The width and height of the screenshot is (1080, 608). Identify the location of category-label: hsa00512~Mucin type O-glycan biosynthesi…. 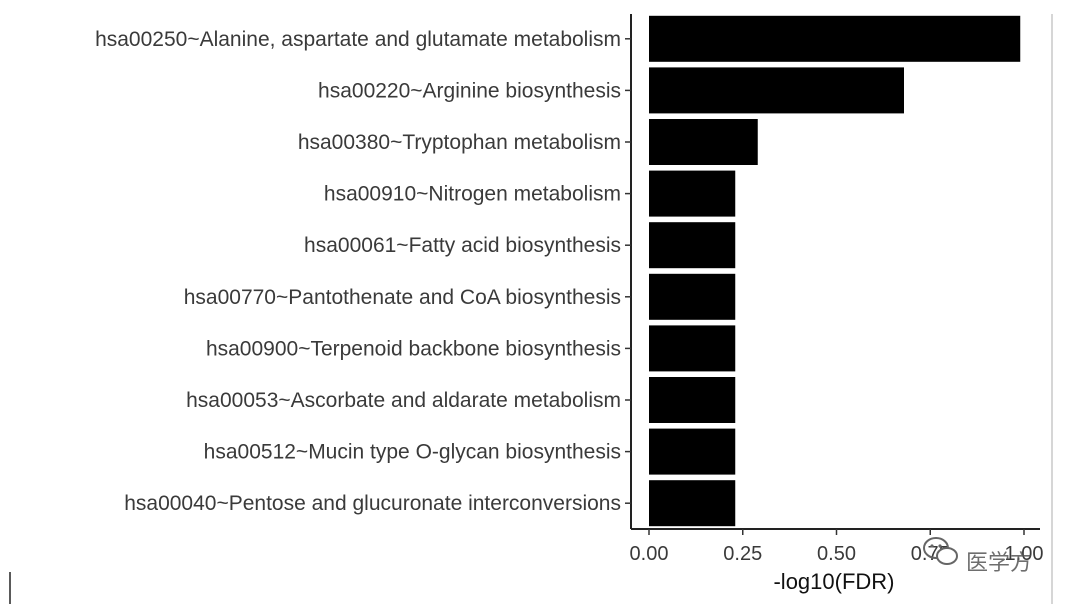
(412, 452).